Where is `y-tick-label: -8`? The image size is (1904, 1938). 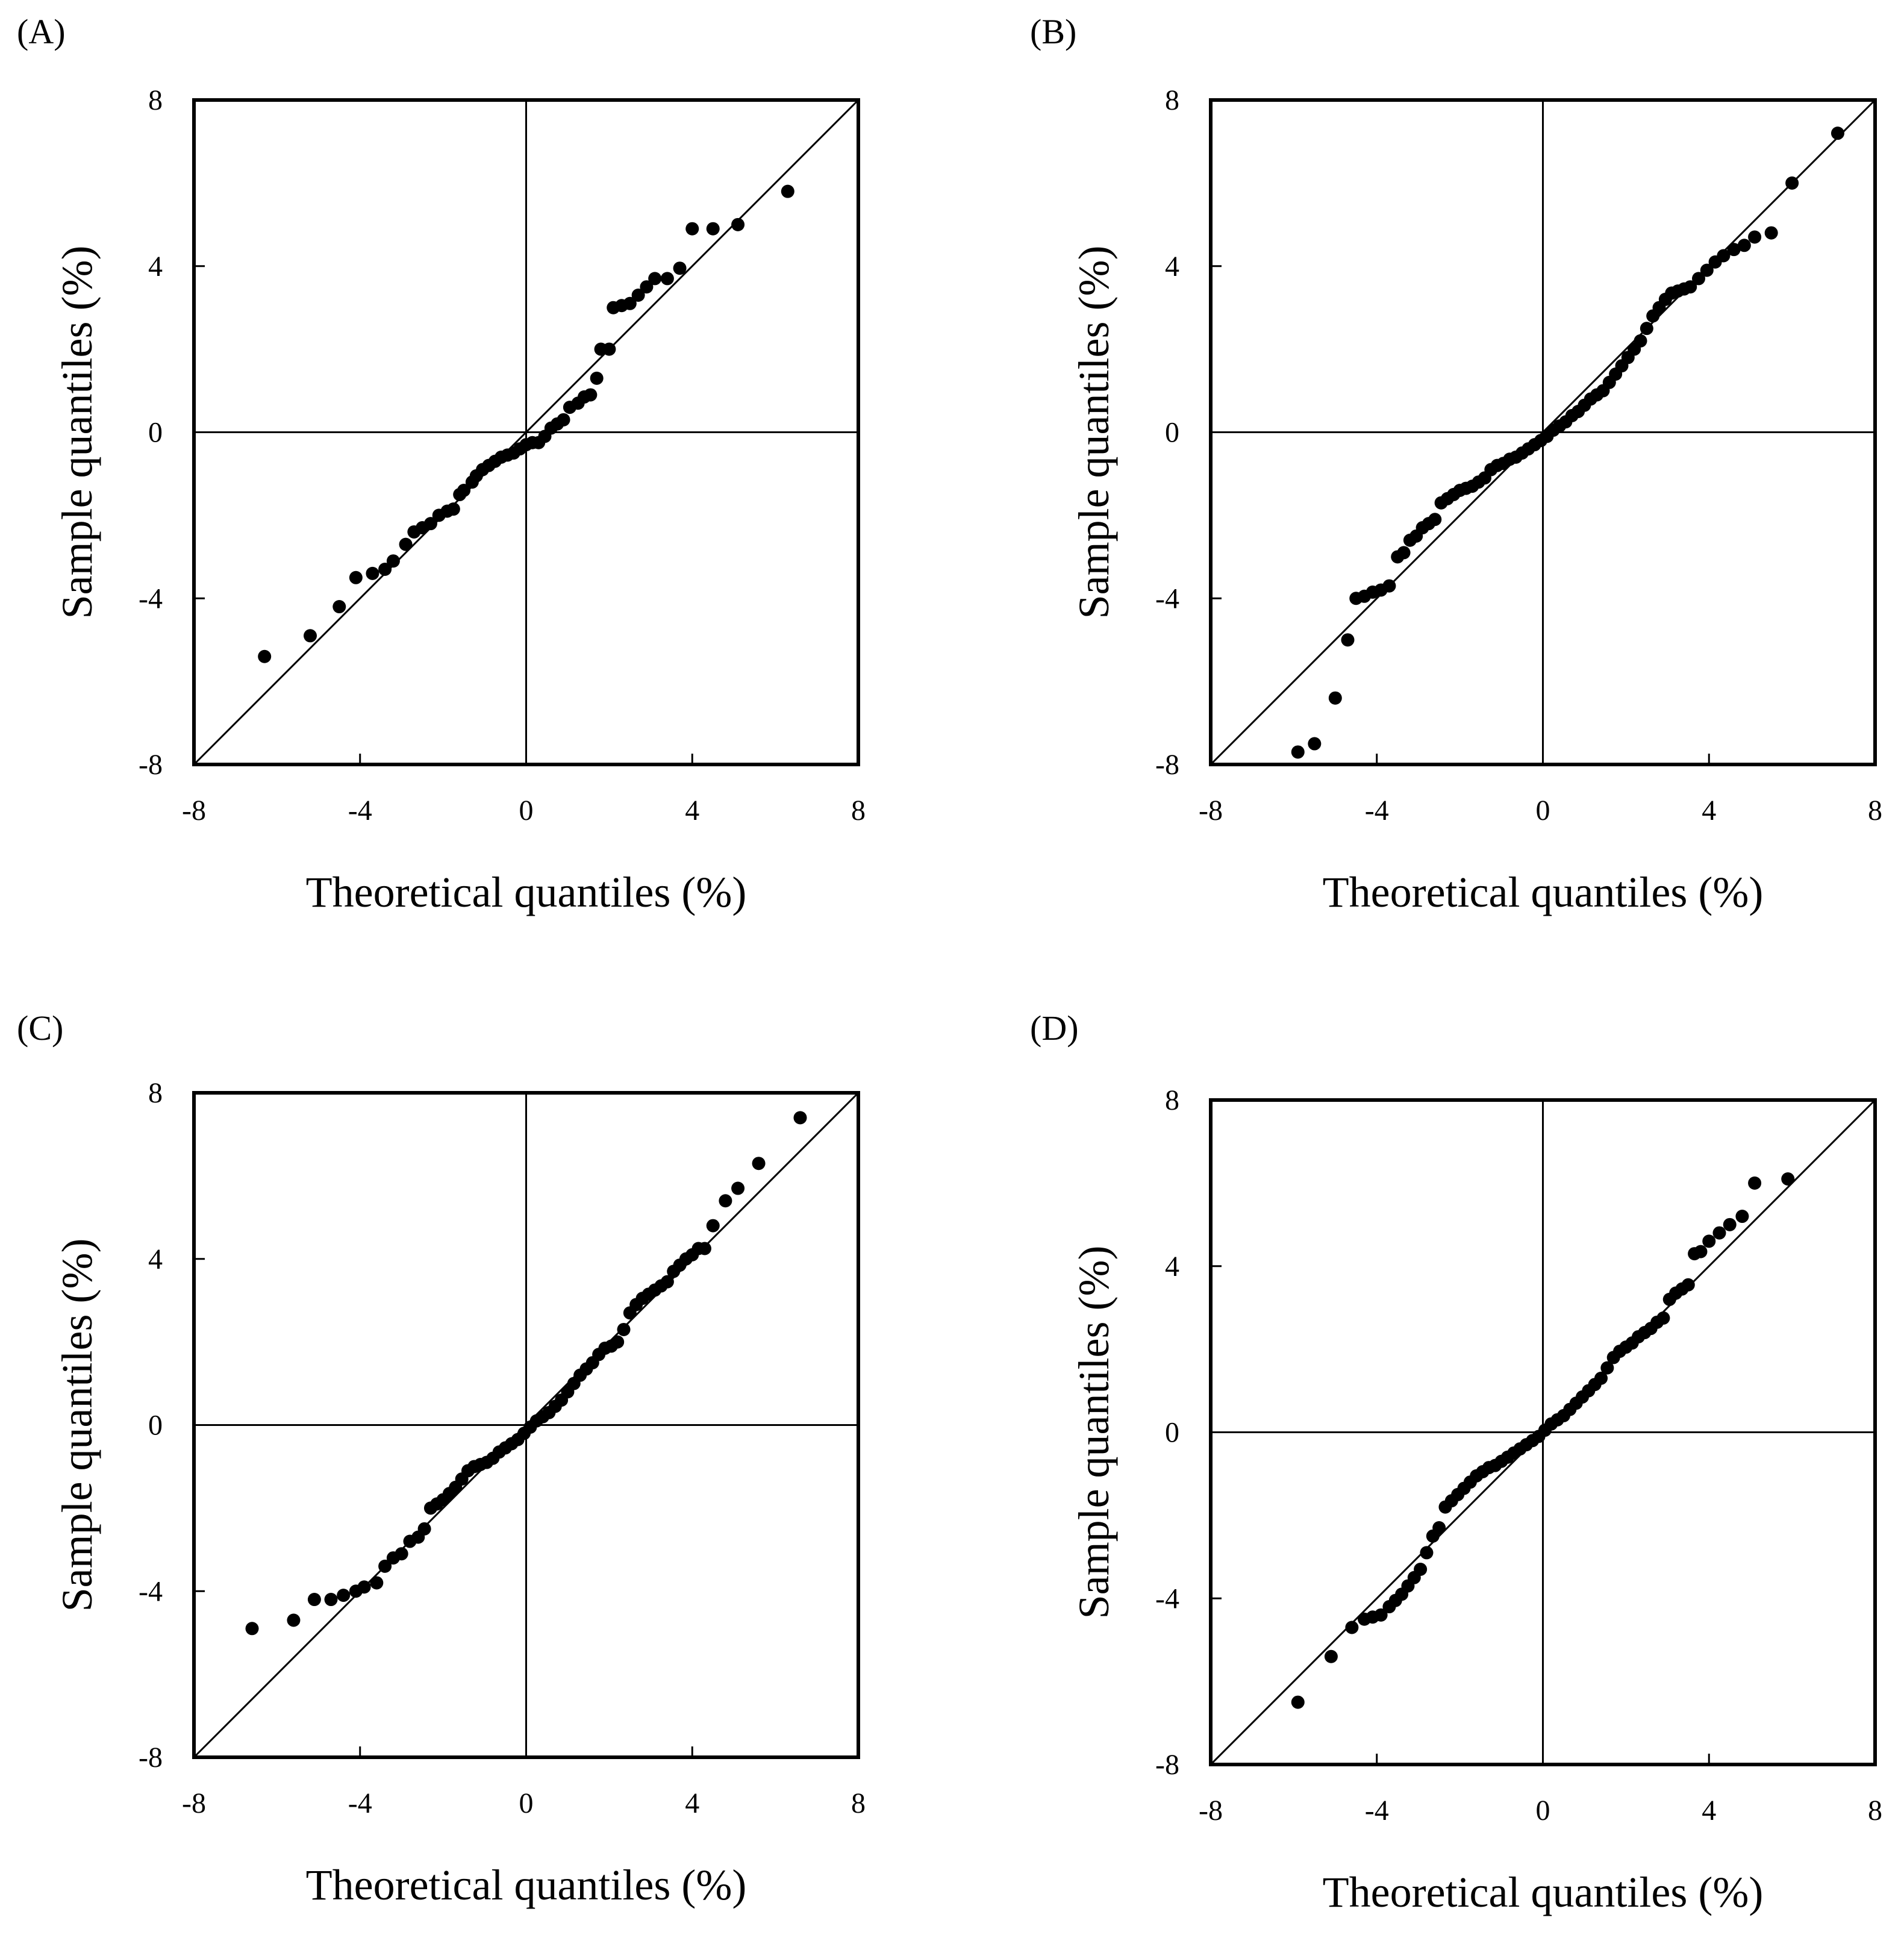 y-tick-label: -8 is located at coordinates (1167, 1765).